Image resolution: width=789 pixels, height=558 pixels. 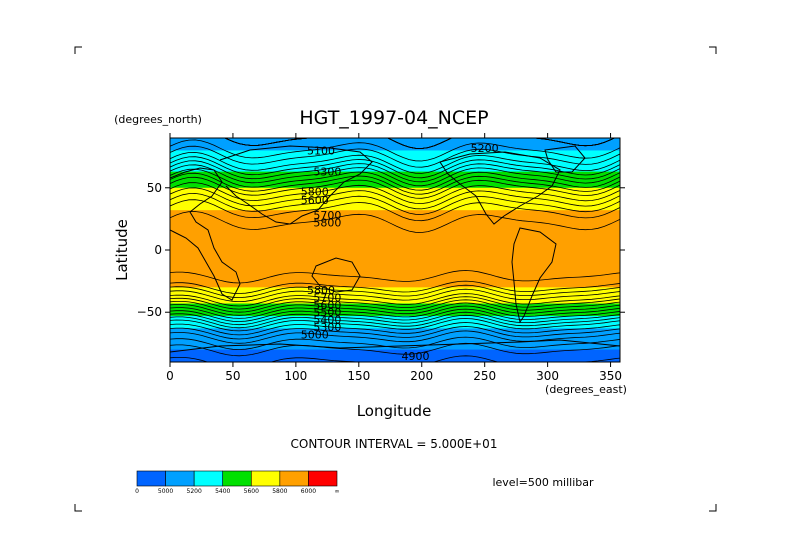 What do you see at coordinates (165, 491) in the screenshot?
I see `legend-bound-label: 5000` at bounding box center [165, 491].